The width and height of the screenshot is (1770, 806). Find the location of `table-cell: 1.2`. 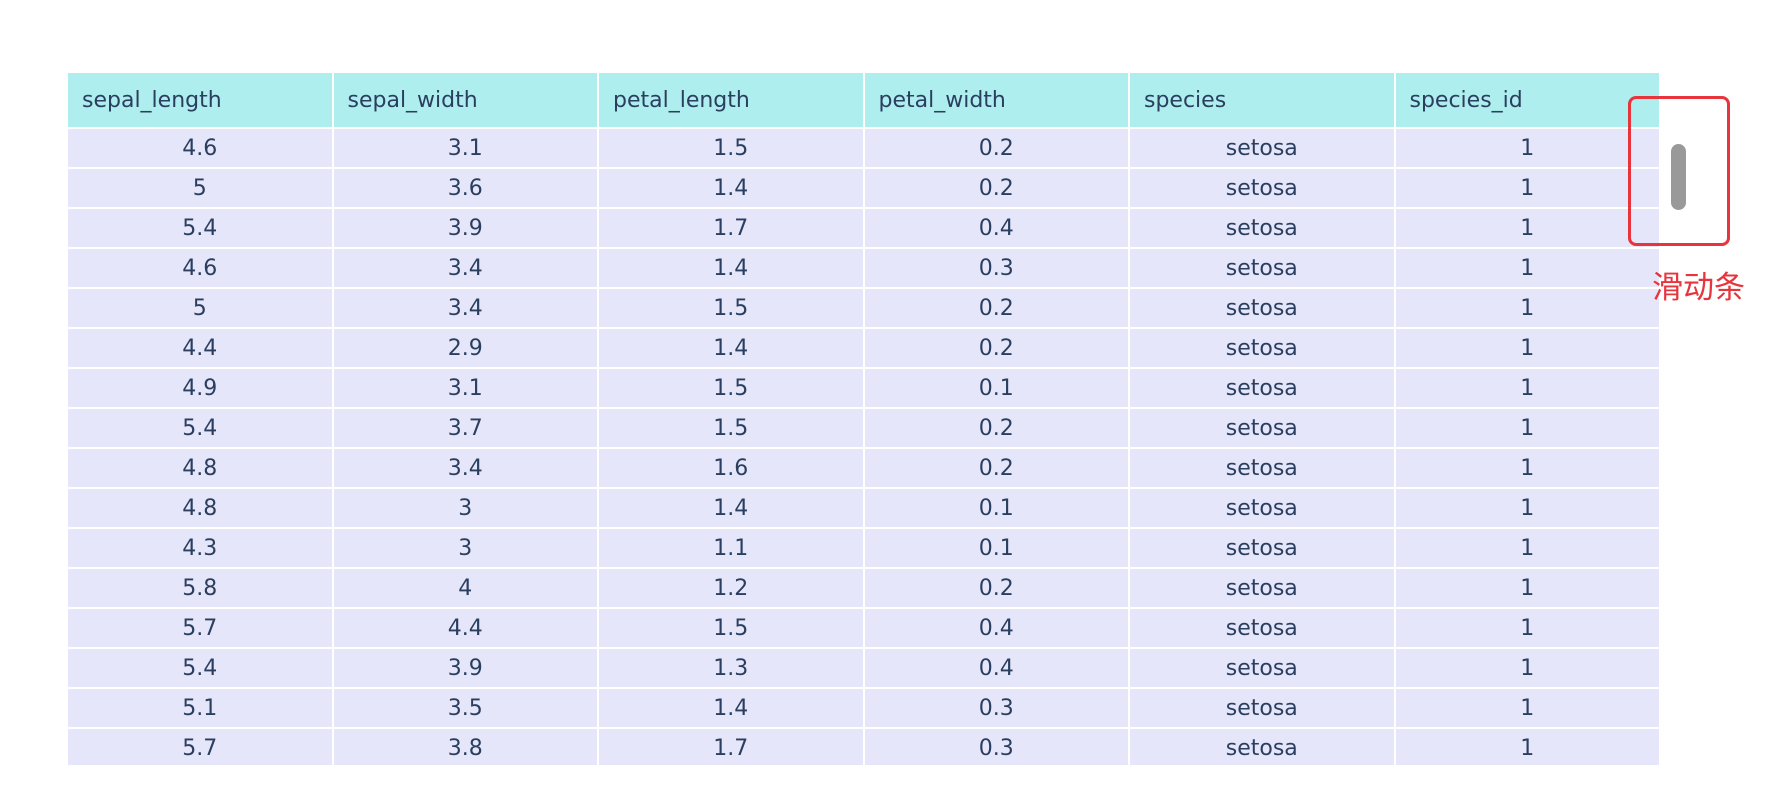

table-cell: 1.2 is located at coordinates (732, 589).